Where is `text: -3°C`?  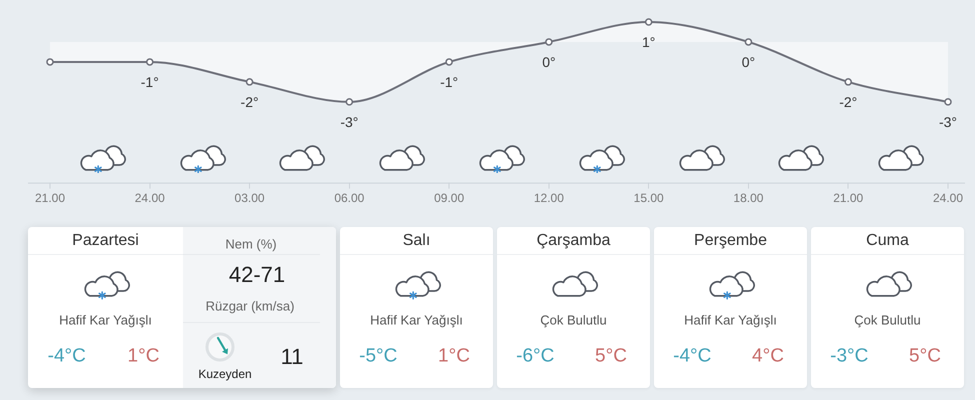
text: -3°C is located at coordinates (849, 356).